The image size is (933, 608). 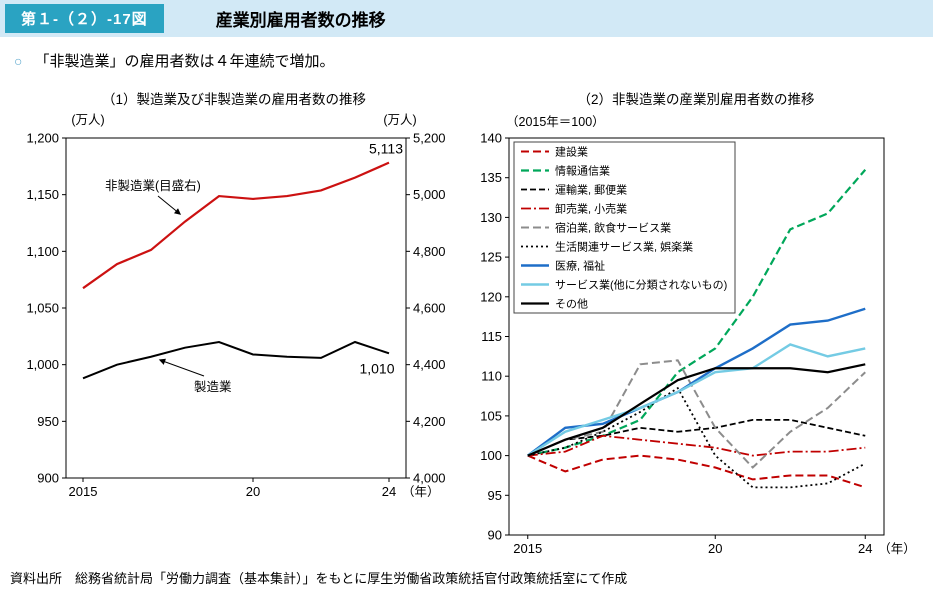 What do you see at coordinates (491, 177) in the screenshot?
I see `svg-text: 135` at bounding box center [491, 177].